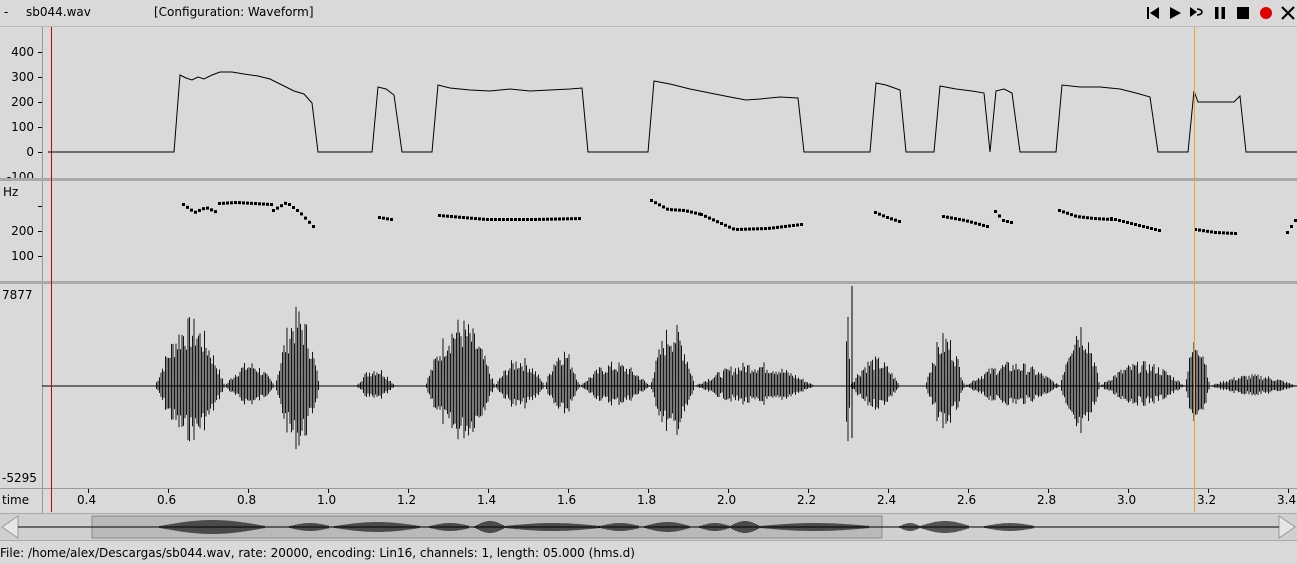 This screenshot has width=1297, height=564. Describe the element at coordinates (407, 500) in the screenshot. I see `time-tick-label: 1.2` at that location.